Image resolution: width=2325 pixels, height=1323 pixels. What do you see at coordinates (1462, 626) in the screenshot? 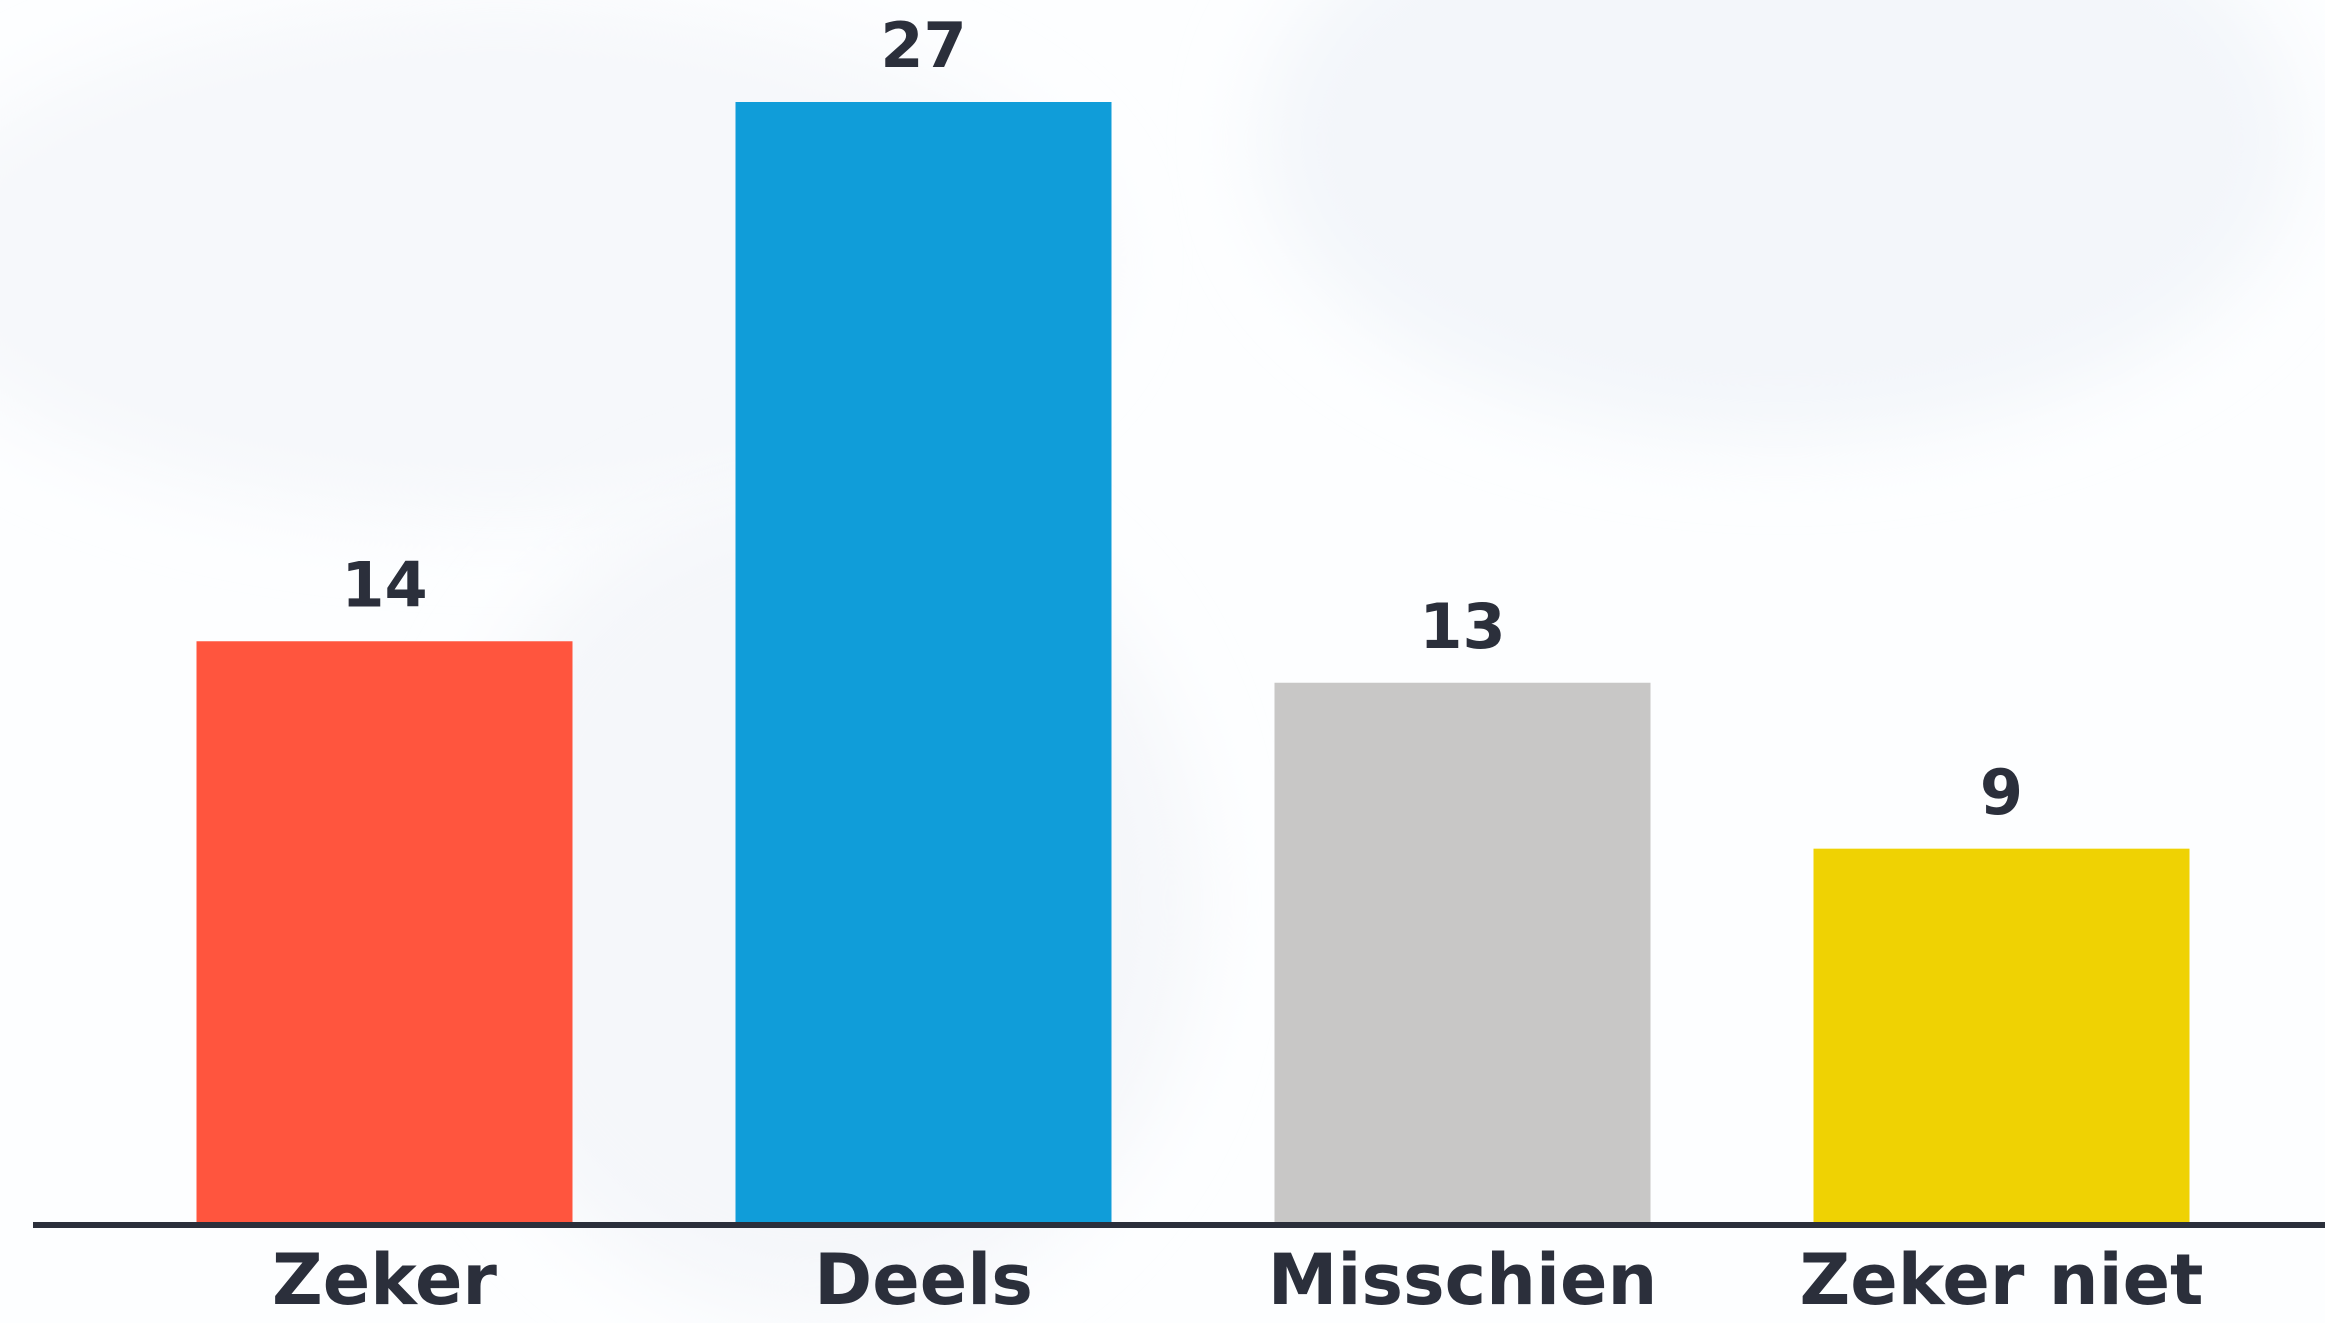
I see `value-label: 13` at bounding box center [1462, 626].